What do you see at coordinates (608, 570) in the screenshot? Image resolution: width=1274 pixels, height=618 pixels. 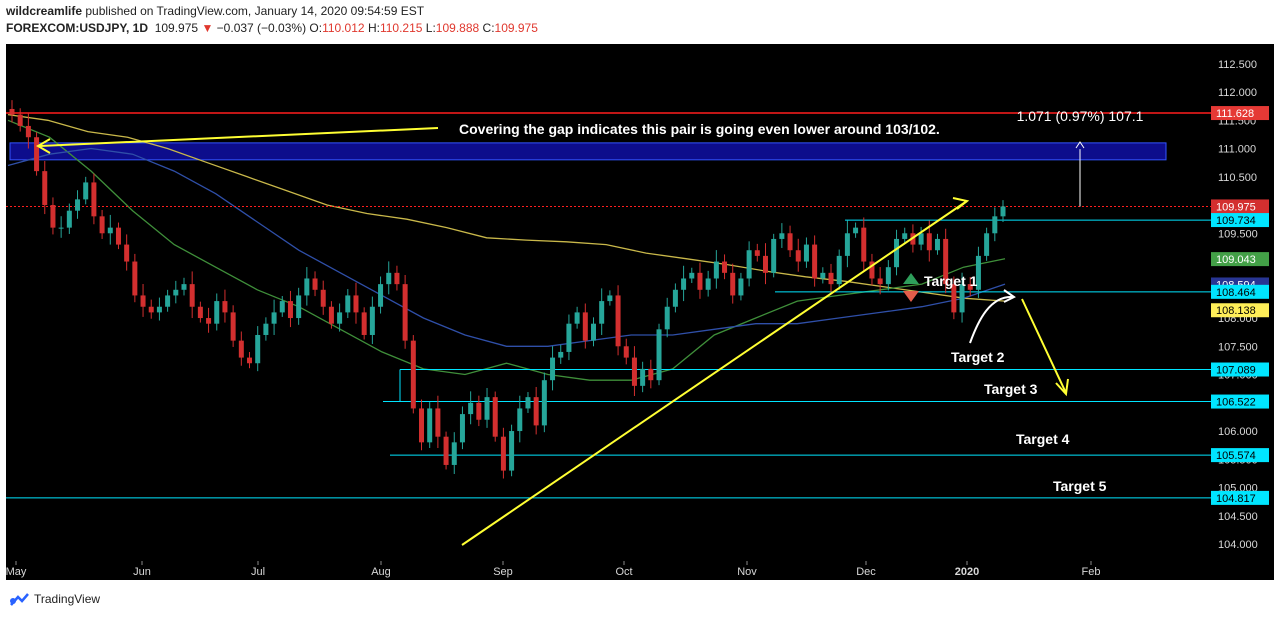 I see `time-axis` at bounding box center [608, 570].